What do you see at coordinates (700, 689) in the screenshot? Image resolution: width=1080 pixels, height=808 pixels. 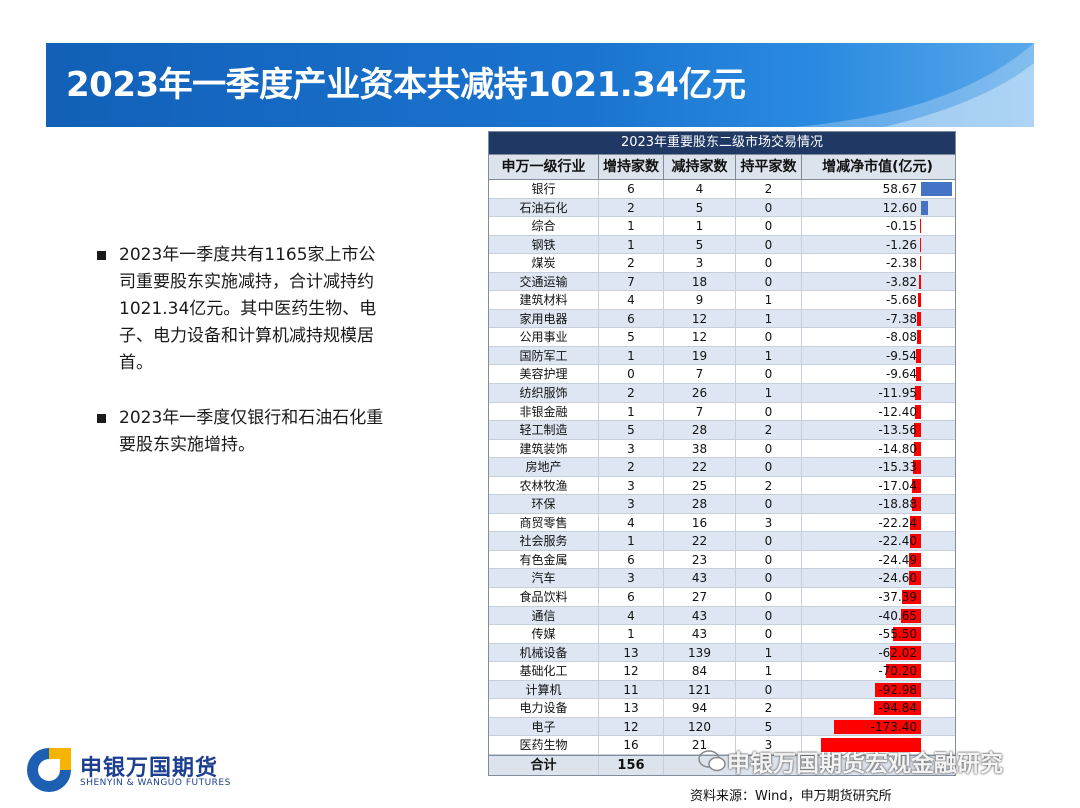 I see `decrease-count-cell: 121` at bounding box center [700, 689].